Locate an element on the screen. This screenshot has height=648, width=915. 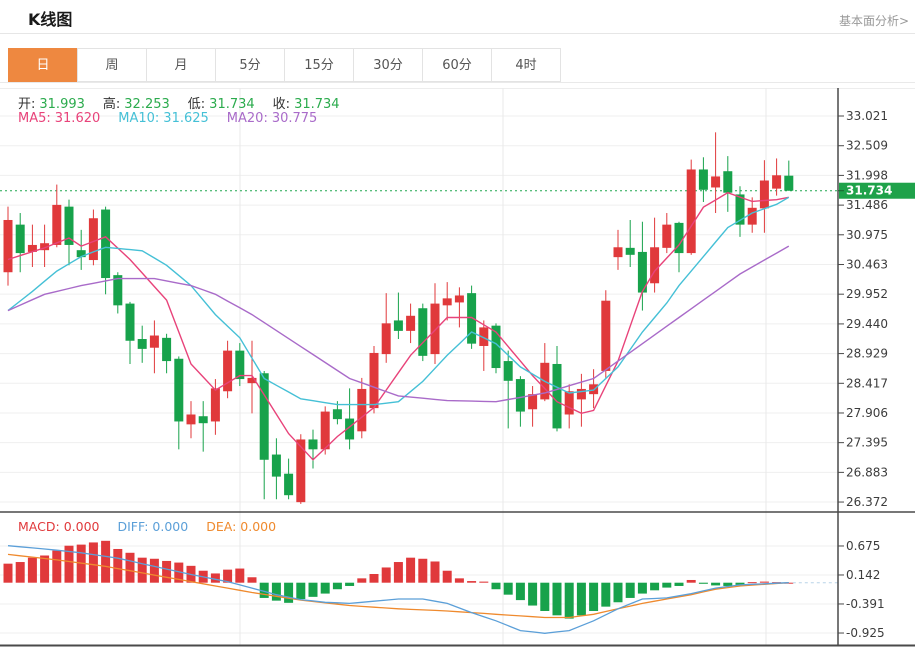
ma-readout: MA5: 31.620 MA10: 31.625 MA20: 30.775 is located at coordinates (176, 118).